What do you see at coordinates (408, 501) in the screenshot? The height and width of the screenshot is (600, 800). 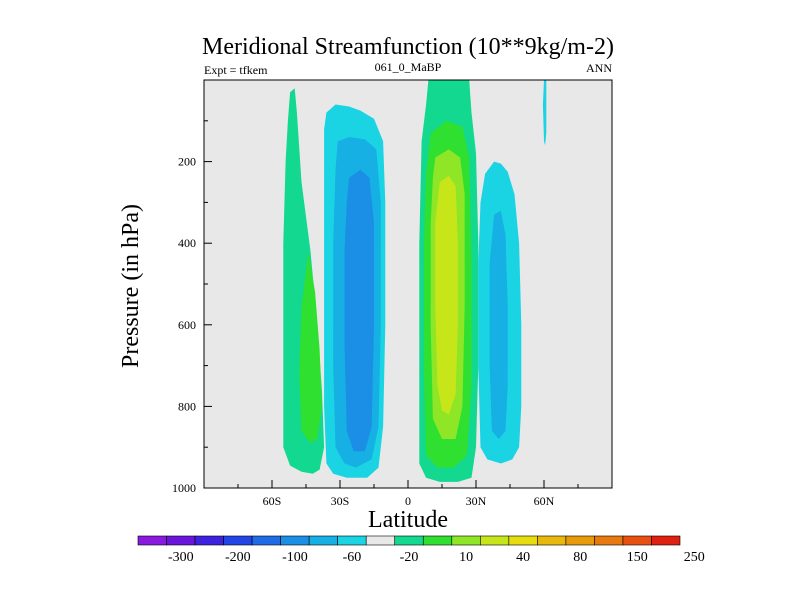 I see `x-tick-label: 0` at bounding box center [408, 501].